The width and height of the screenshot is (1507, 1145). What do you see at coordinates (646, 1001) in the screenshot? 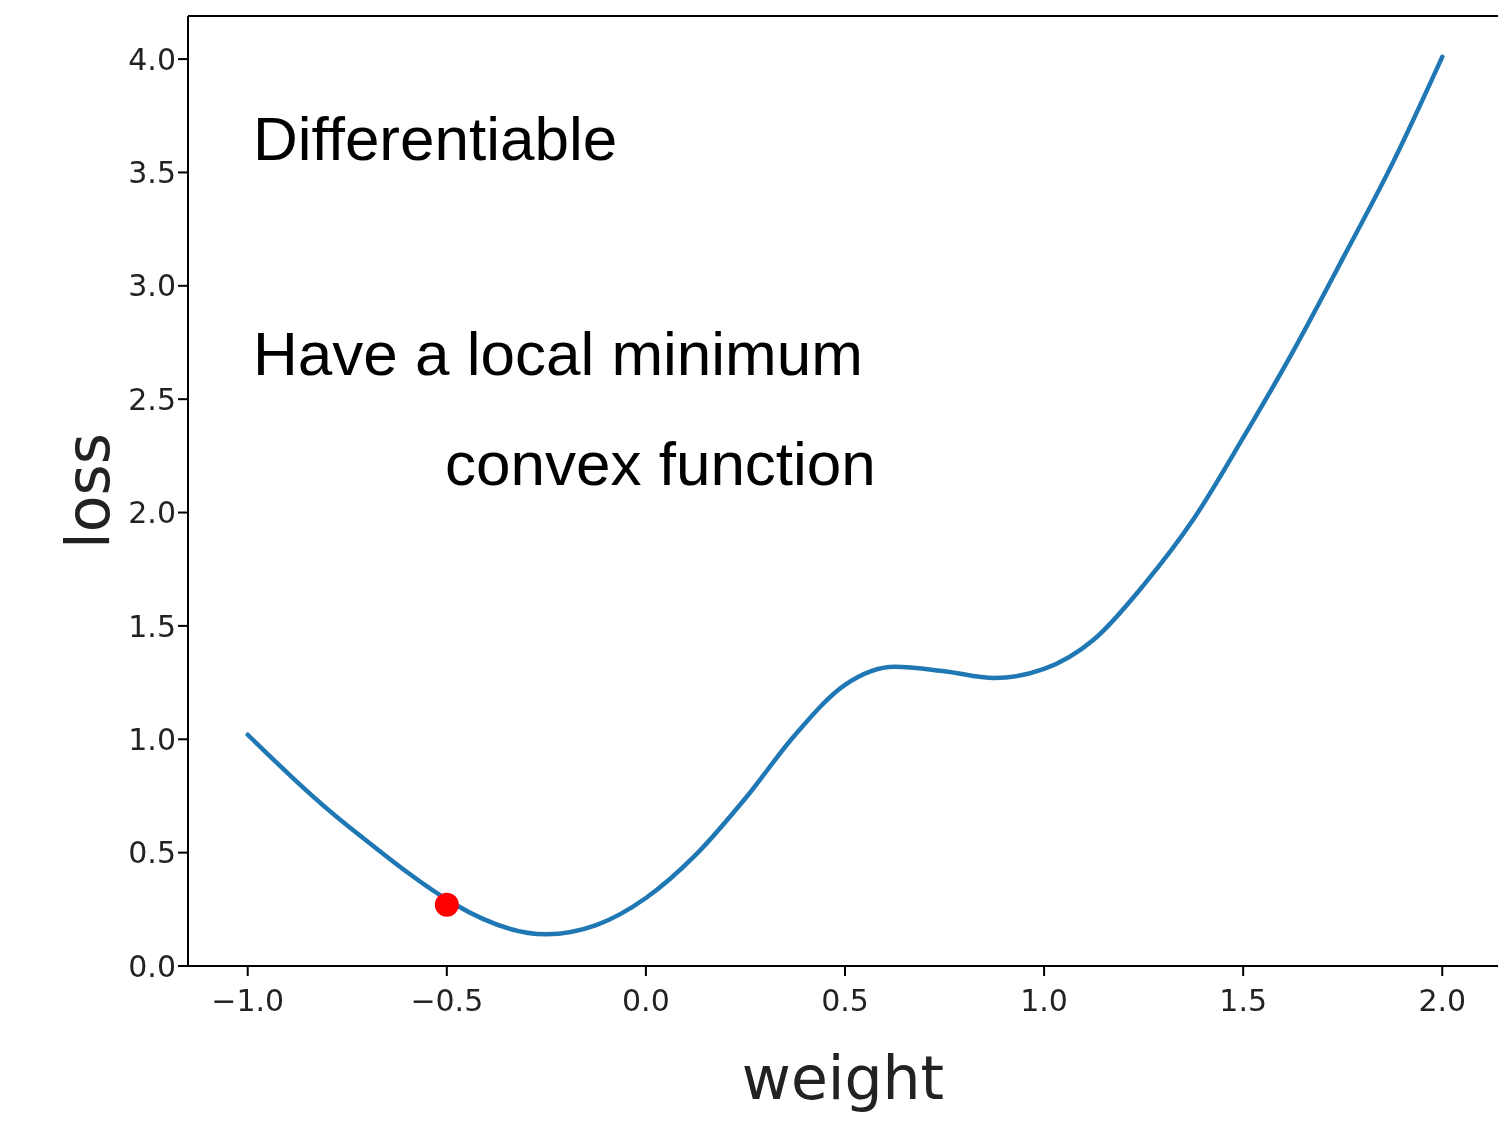
I see `x-tick-label: 0.0` at bounding box center [646, 1001].